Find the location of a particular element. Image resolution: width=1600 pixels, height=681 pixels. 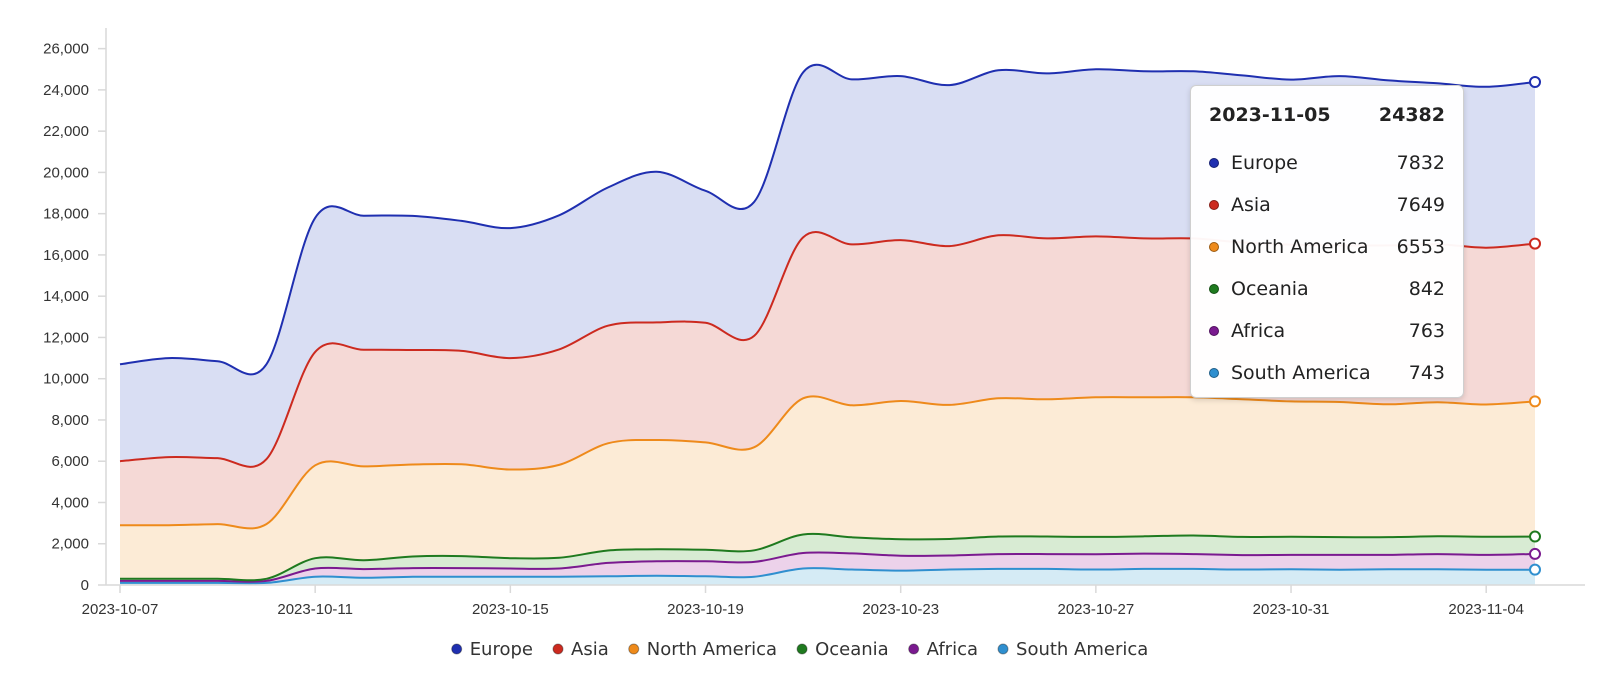

tooltip-series-name: Asia is located at coordinates (1251, 205).